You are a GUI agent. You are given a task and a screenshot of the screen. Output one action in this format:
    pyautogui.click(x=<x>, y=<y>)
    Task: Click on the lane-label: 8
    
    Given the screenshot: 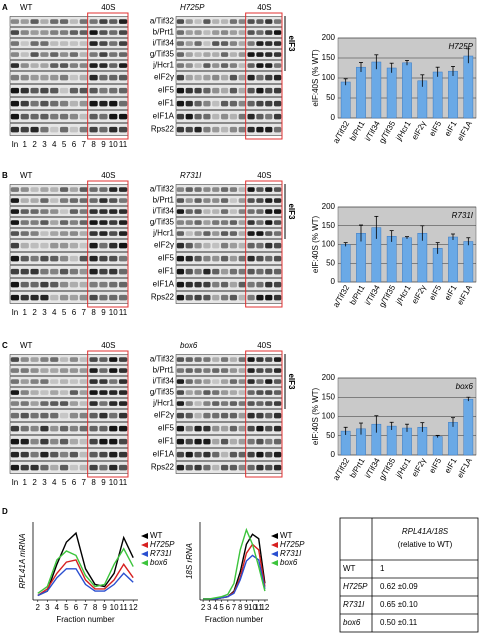 What is the action you would take?
    pyautogui.click(x=93, y=144)
    